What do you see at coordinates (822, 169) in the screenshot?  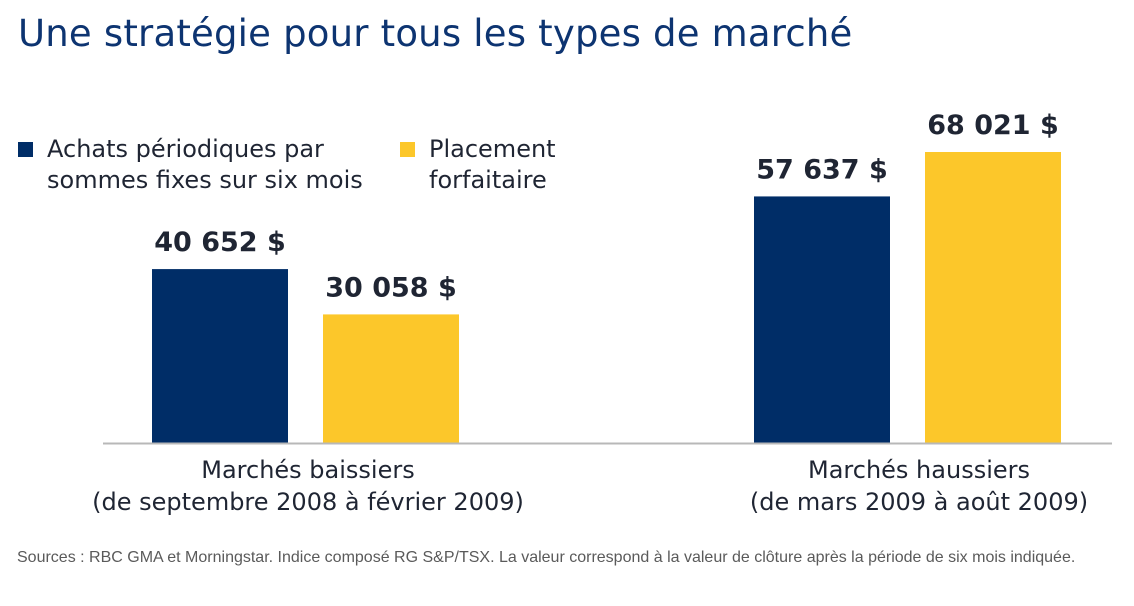 I see `data-label-dca-bull: 57 637 $` at bounding box center [822, 169].